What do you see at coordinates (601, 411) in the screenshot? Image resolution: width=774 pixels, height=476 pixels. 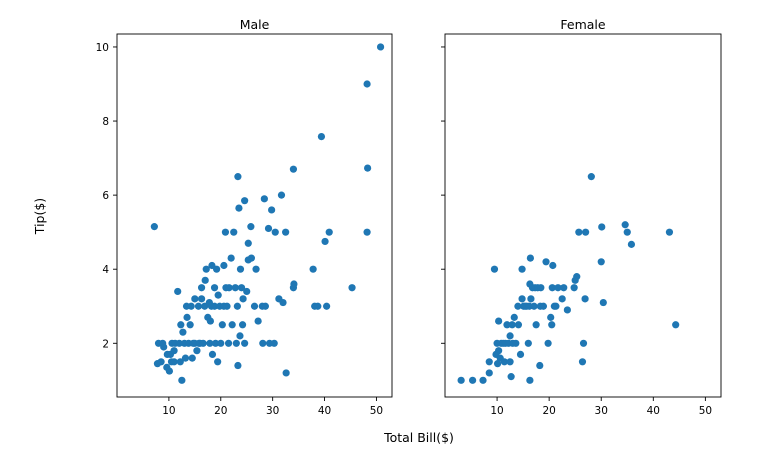 I see `x-tick-label: 30` at bounding box center [601, 411].